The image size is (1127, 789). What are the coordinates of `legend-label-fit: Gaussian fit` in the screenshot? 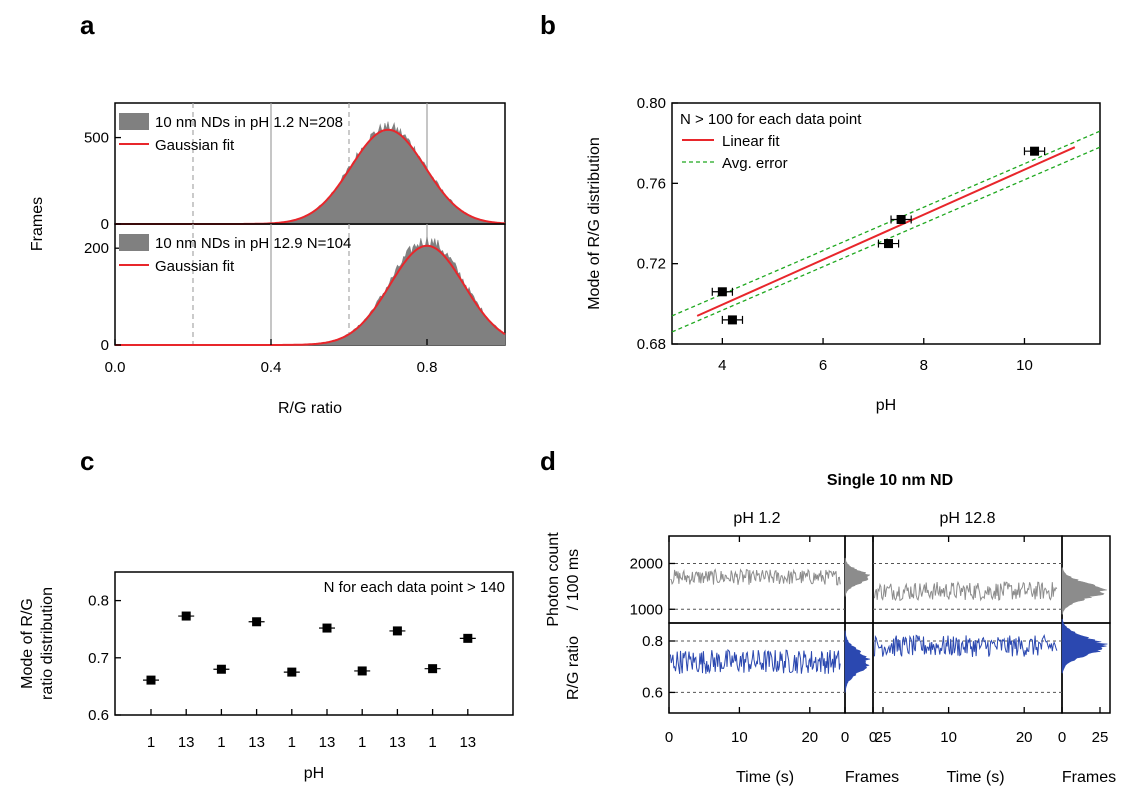 It's located at (195, 145).